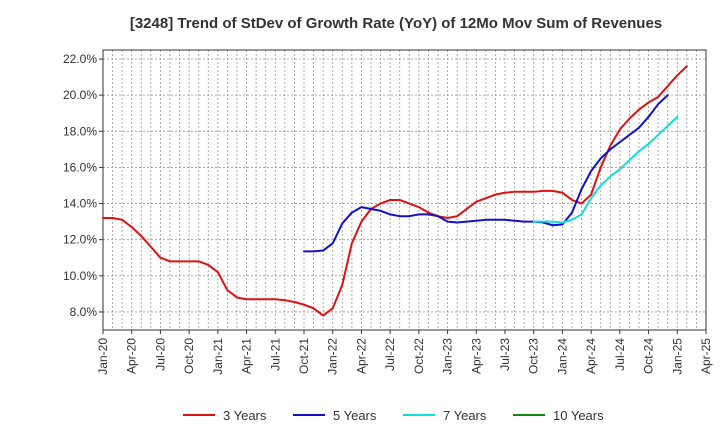 The width and height of the screenshot is (720, 440). Describe the element at coordinates (218, 356) in the screenshot. I see `x-tick-label: Jan-21` at that location.